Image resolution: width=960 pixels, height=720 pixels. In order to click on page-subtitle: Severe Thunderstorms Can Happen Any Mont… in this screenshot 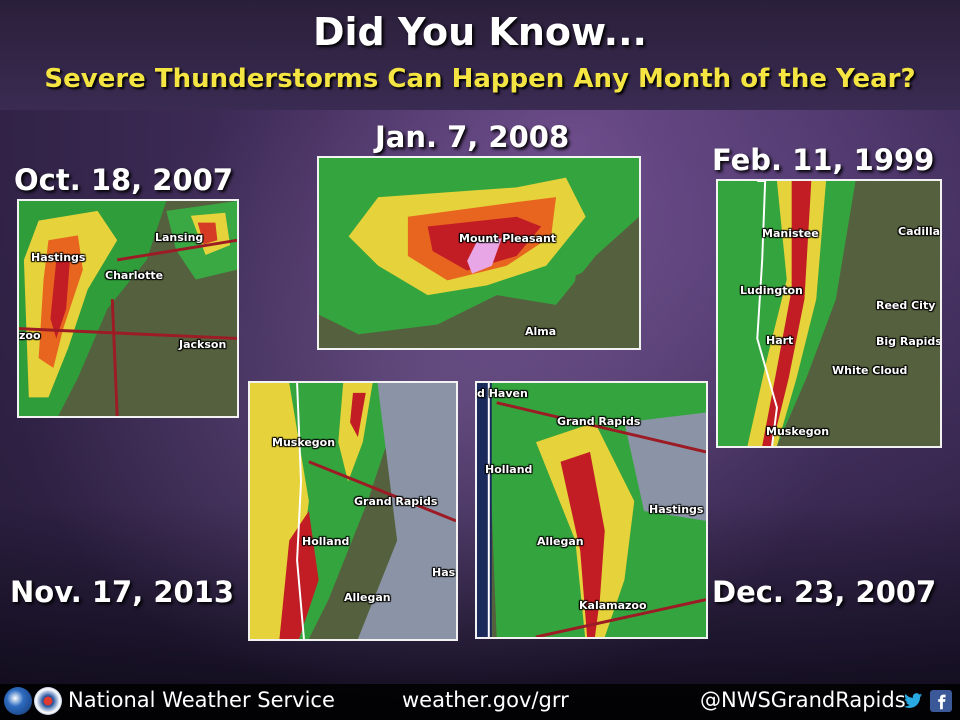, I will do `click(480, 79)`.